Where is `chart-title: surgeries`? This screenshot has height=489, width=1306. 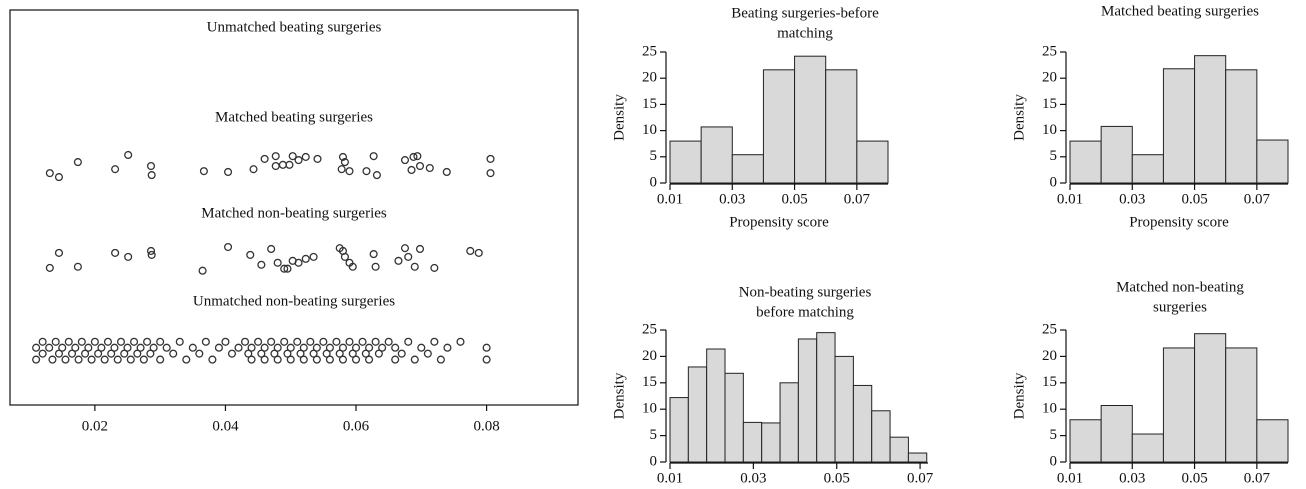
chart-title: surgeries is located at coordinates (1180, 307).